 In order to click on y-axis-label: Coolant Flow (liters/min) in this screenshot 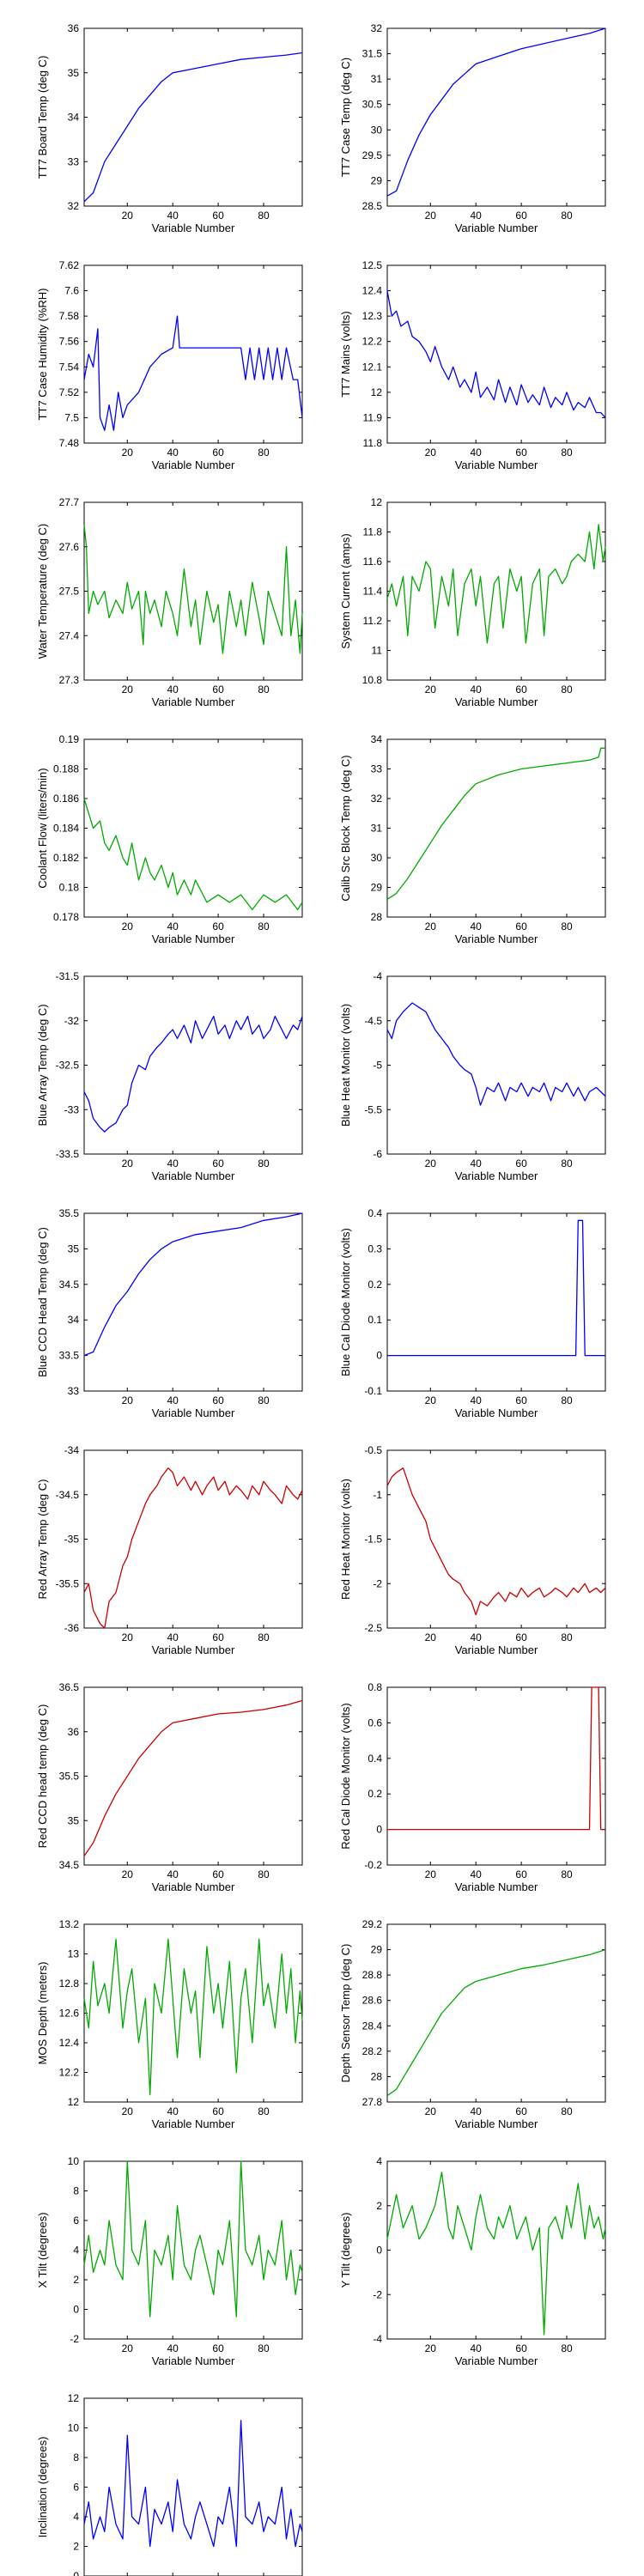, I will do `click(42, 828)`.